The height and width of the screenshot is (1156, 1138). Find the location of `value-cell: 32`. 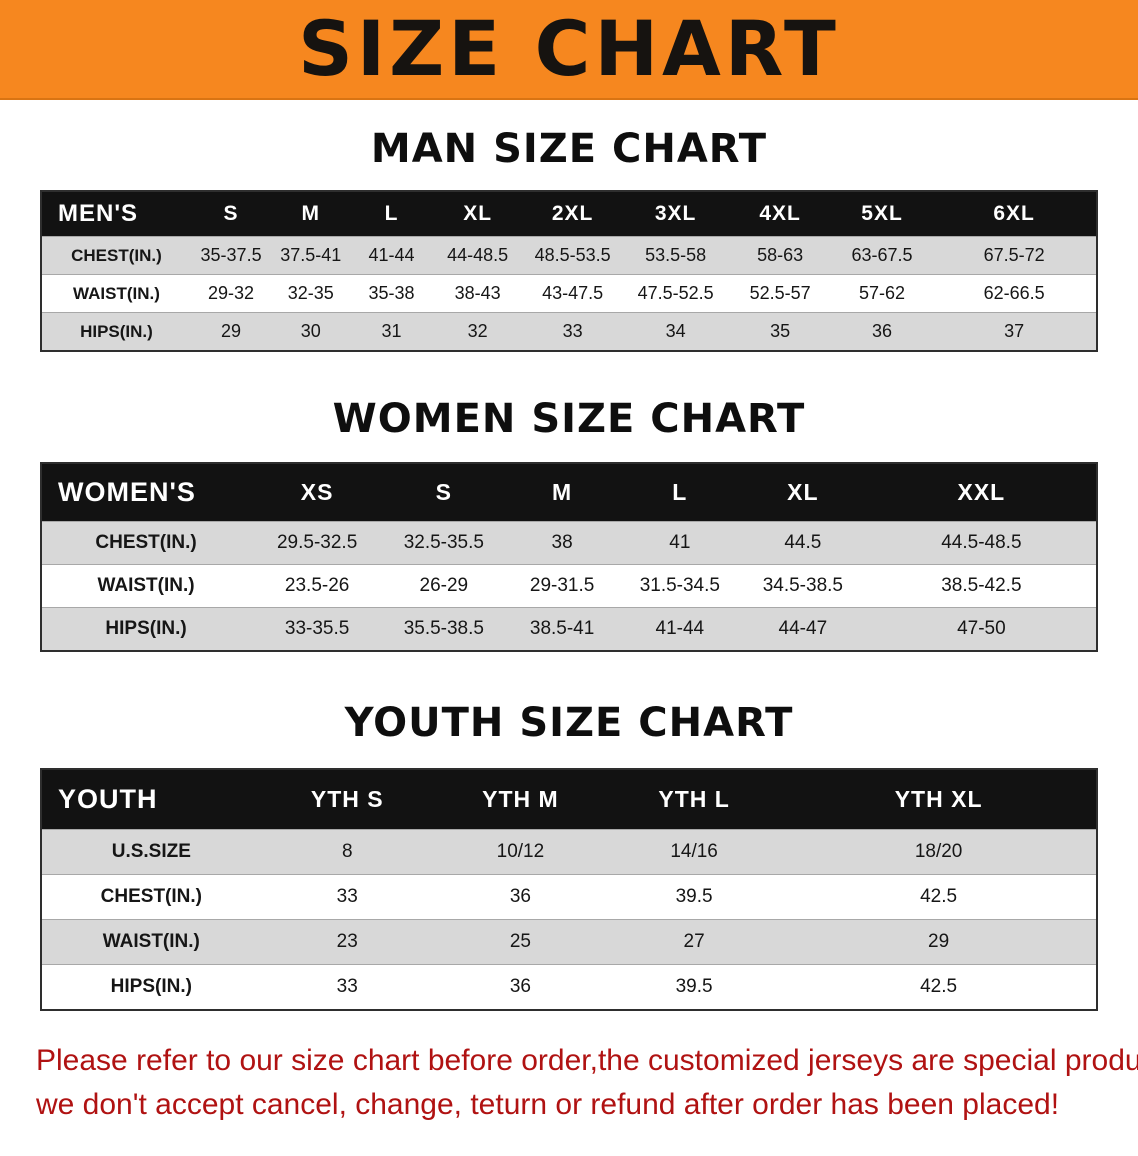

value-cell: 32 is located at coordinates (477, 331).